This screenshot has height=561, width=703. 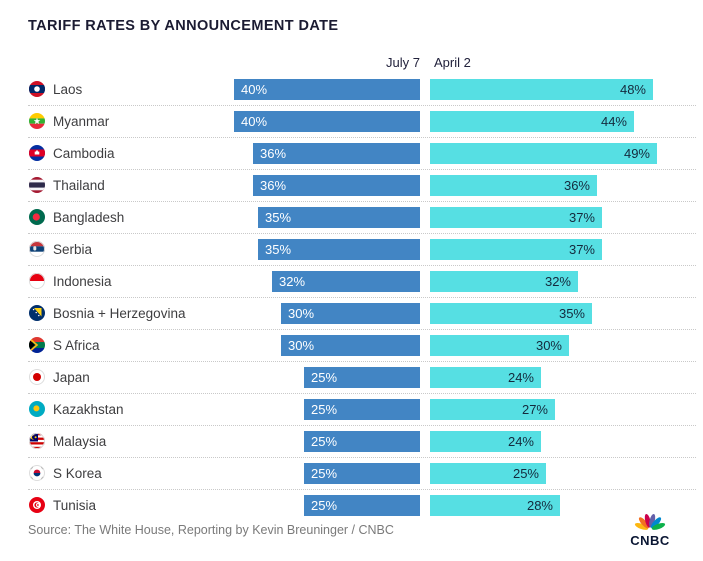 What do you see at coordinates (76, 345) in the screenshot?
I see `country-label: S Africa` at bounding box center [76, 345].